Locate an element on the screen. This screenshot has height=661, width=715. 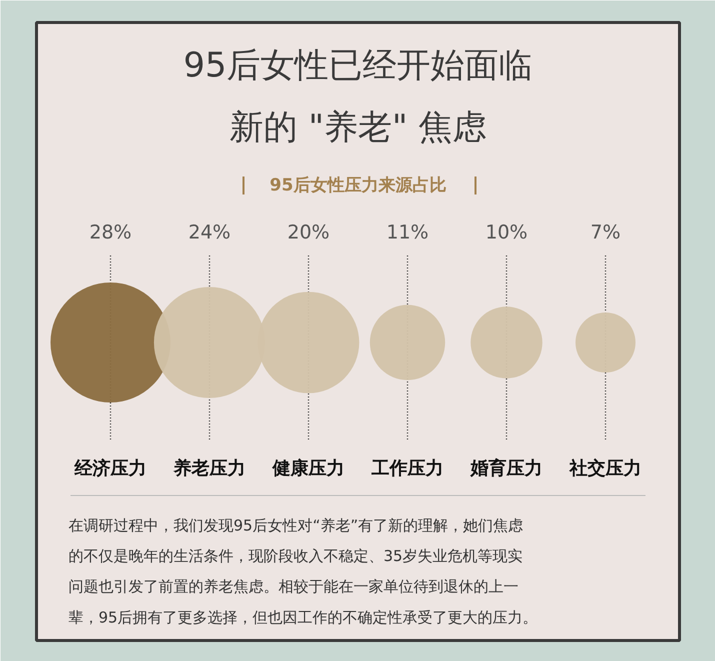
category-label: 工作压力 is located at coordinates (407, 468).